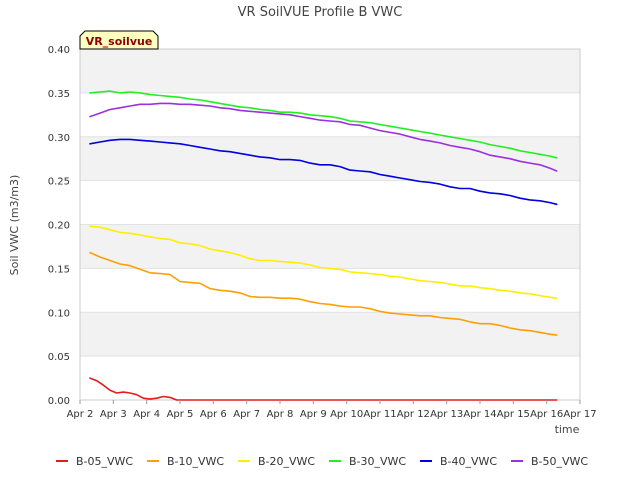 The height and width of the screenshot is (484, 640). What do you see at coordinates (546, 414) in the screenshot?
I see `x-tick-label: Apr 16` at bounding box center [546, 414].